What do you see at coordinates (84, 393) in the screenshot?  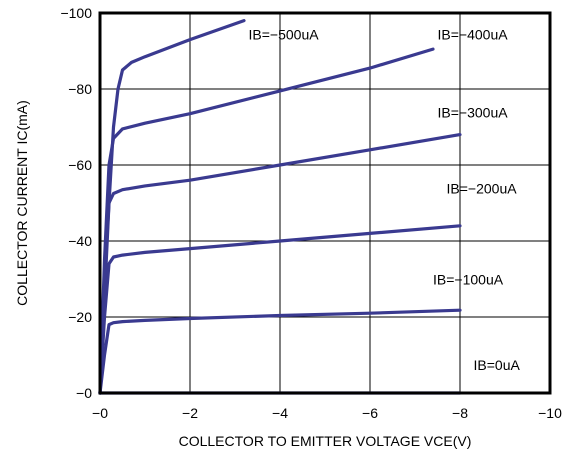 I see `y-tick-label: −0` at bounding box center [84, 393].